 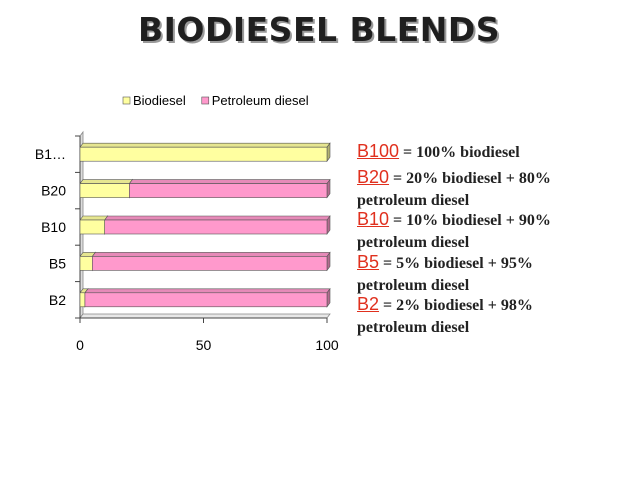 I want to click on desc-b5: B5 = 5% biodiesel + 95% petroleum diesel, so click(x=497, y=274).